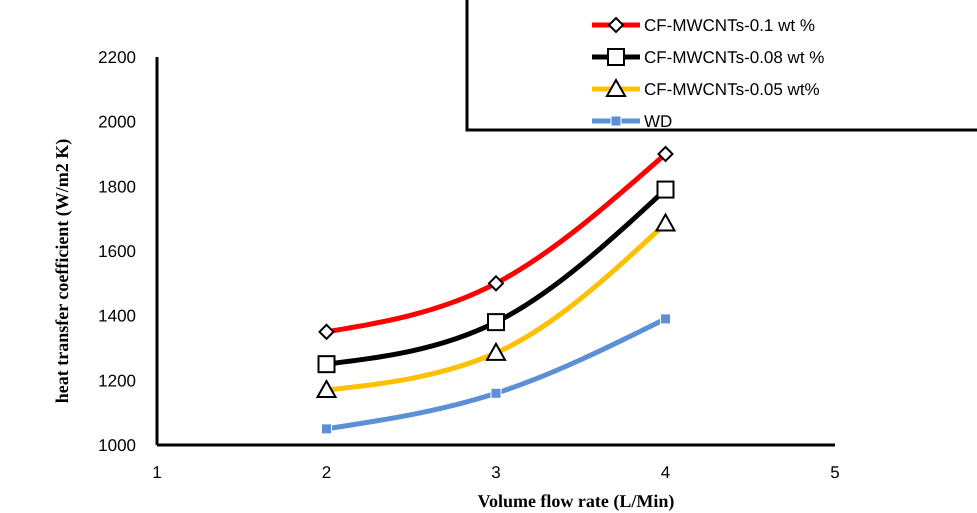 The width and height of the screenshot is (977, 513). Describe the element at coordinates (734, 57) in the screenshot. I see `legend-label: CF-MWCNTs-0.08 wt %` at that location.